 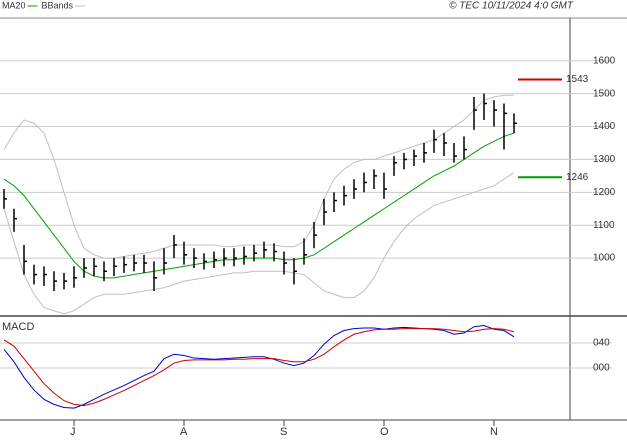 What do you see at coordinates (604, 159) in the screenshot?
I see `y-tick-label: 1300` at bounding box center [604, 159].